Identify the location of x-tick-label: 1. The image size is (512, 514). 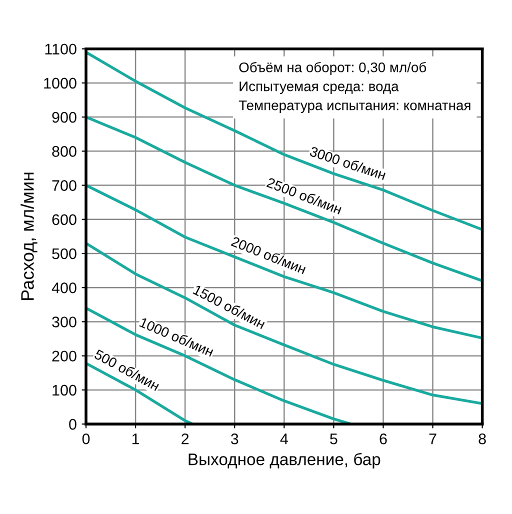
(136, 439).